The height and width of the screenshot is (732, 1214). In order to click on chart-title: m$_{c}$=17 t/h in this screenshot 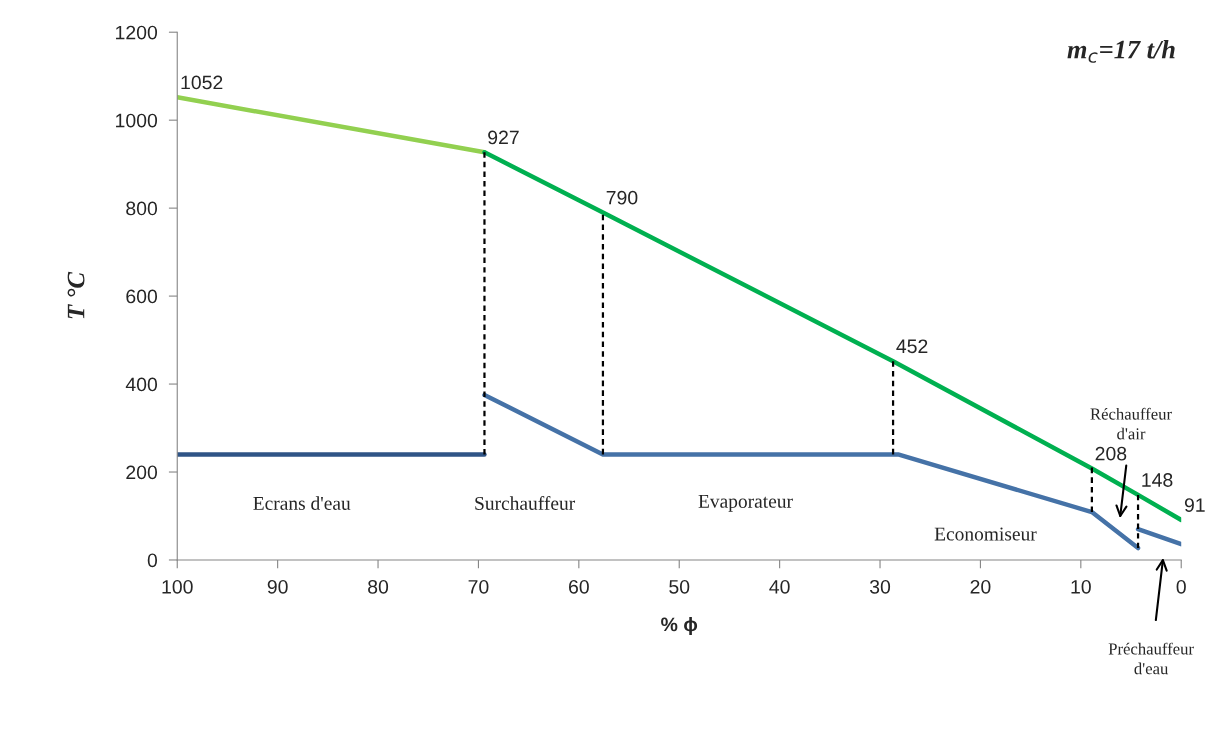, I will do `click(1121, 51)`.